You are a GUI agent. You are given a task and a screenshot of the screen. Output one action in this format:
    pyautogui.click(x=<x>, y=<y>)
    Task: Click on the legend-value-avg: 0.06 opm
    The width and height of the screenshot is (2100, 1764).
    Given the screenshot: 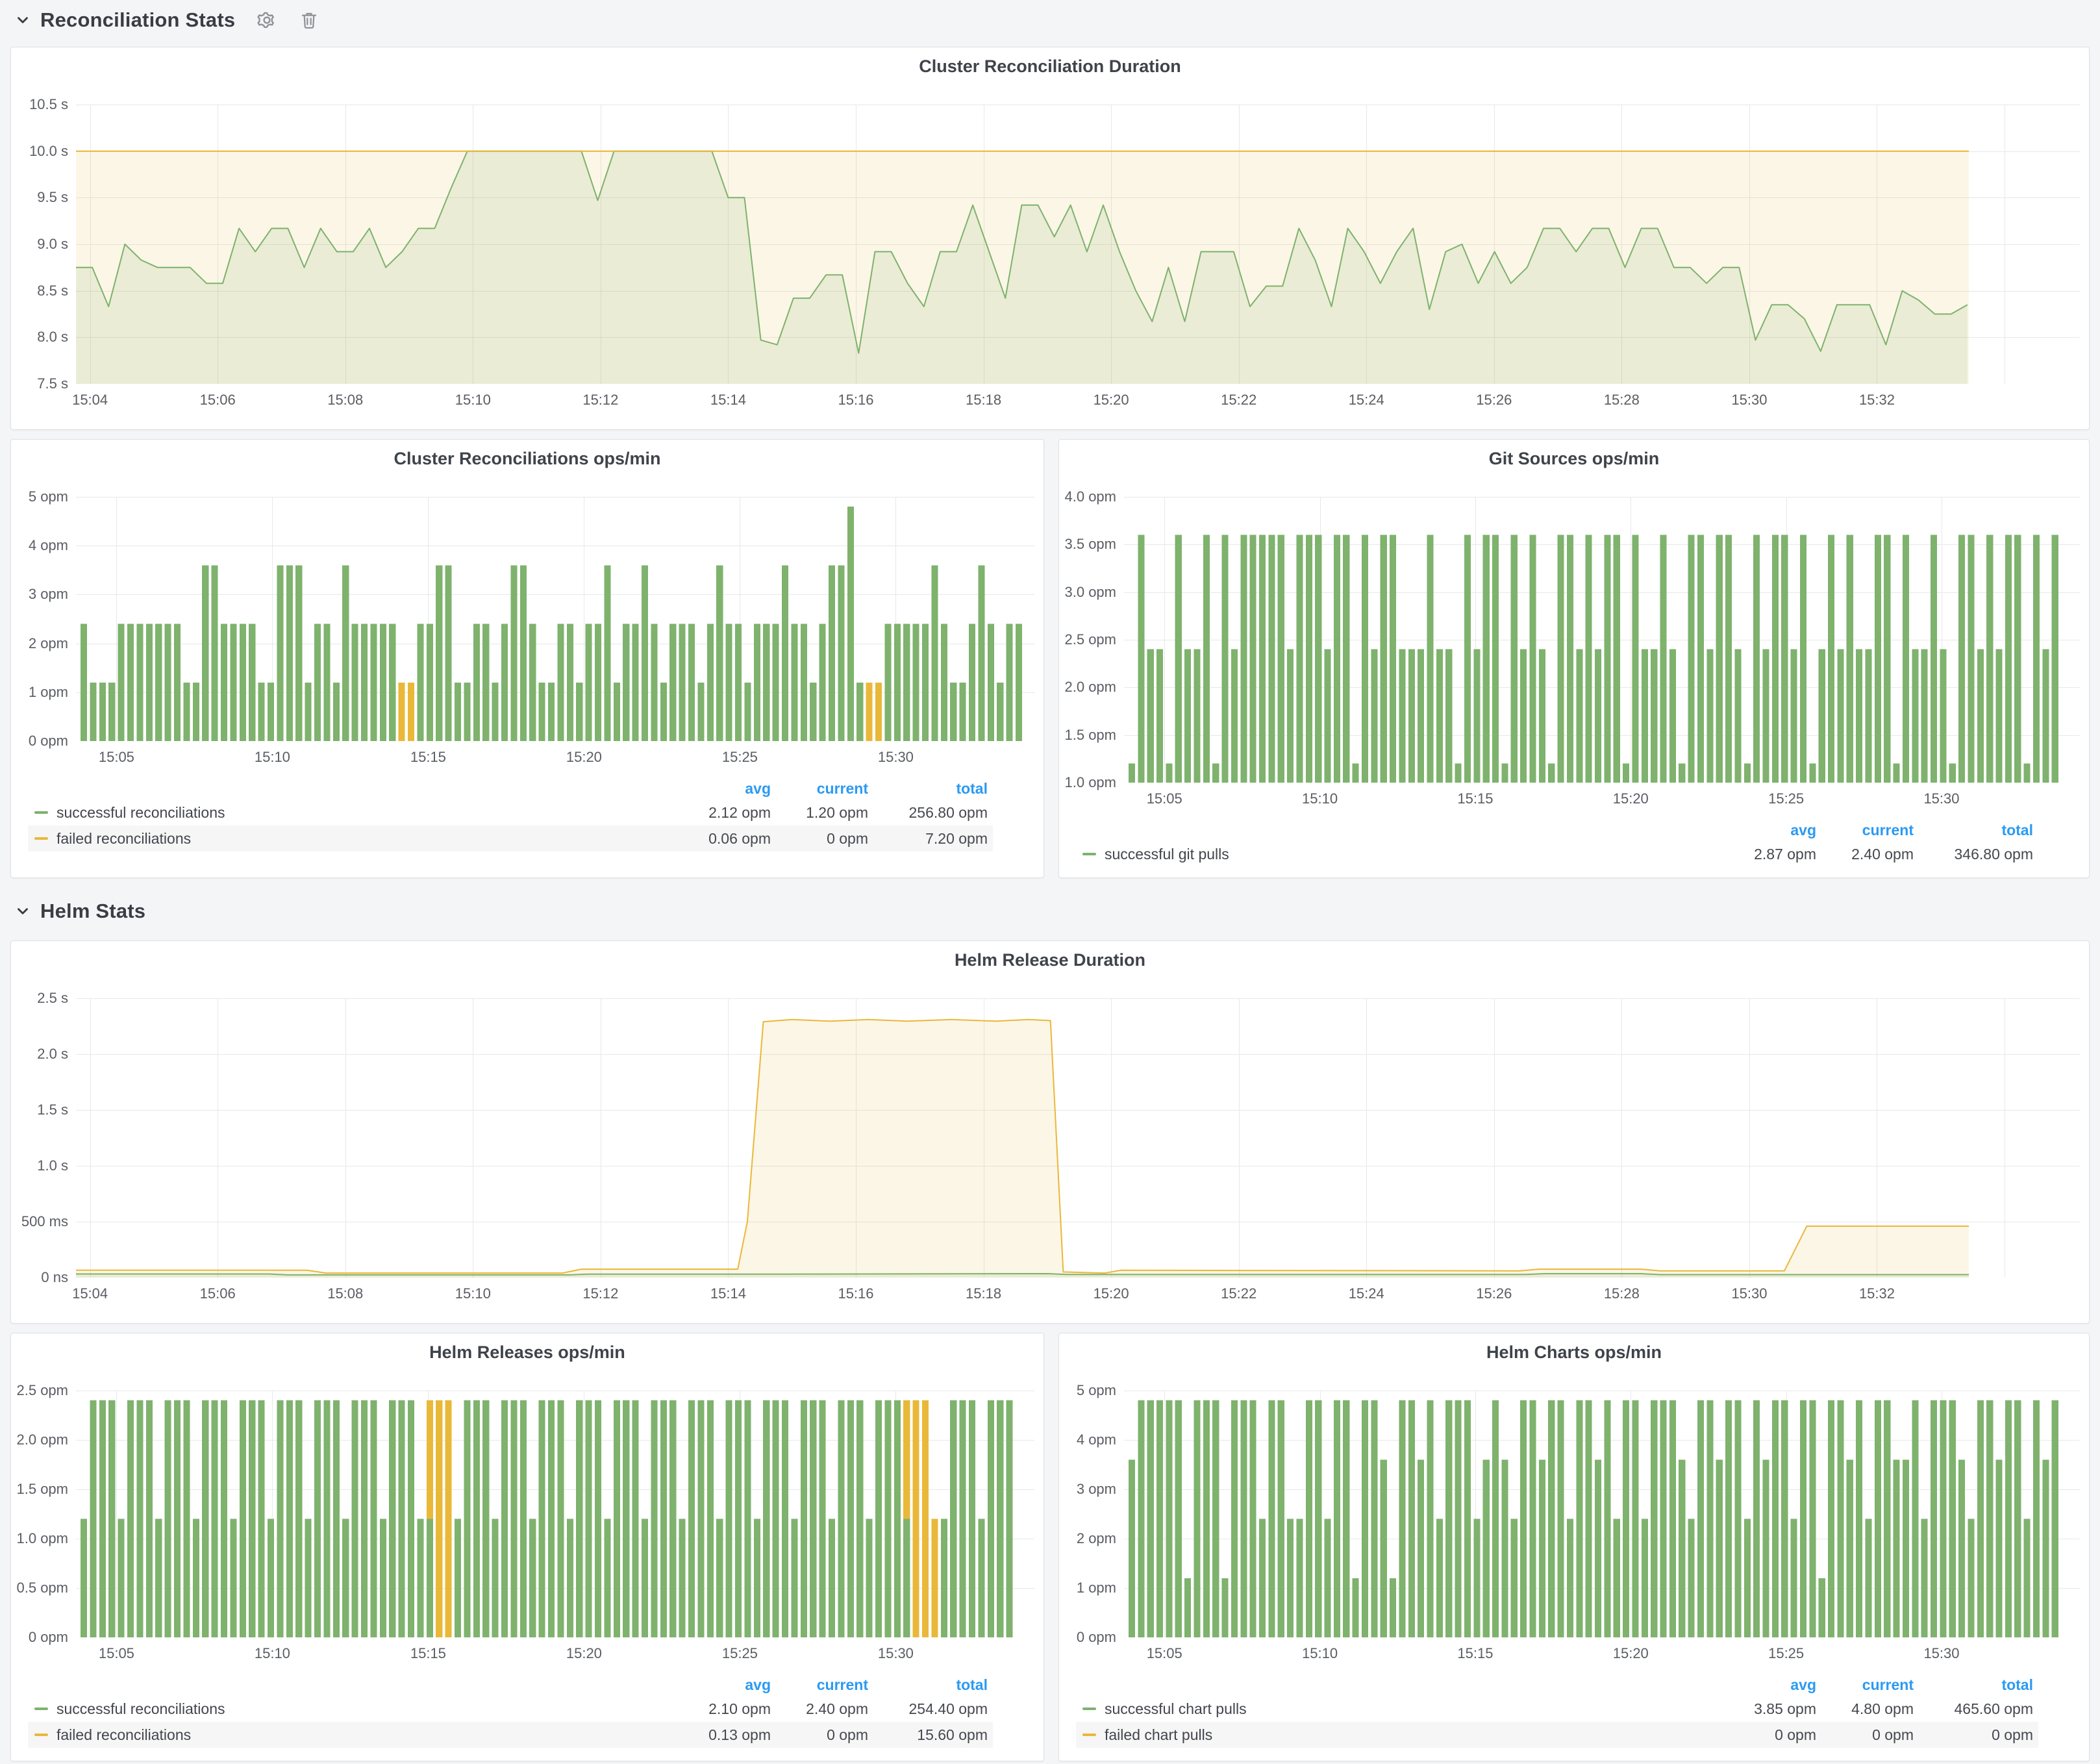 What is the action you would take?
    pyautogui.click(x=739, y=838)
    